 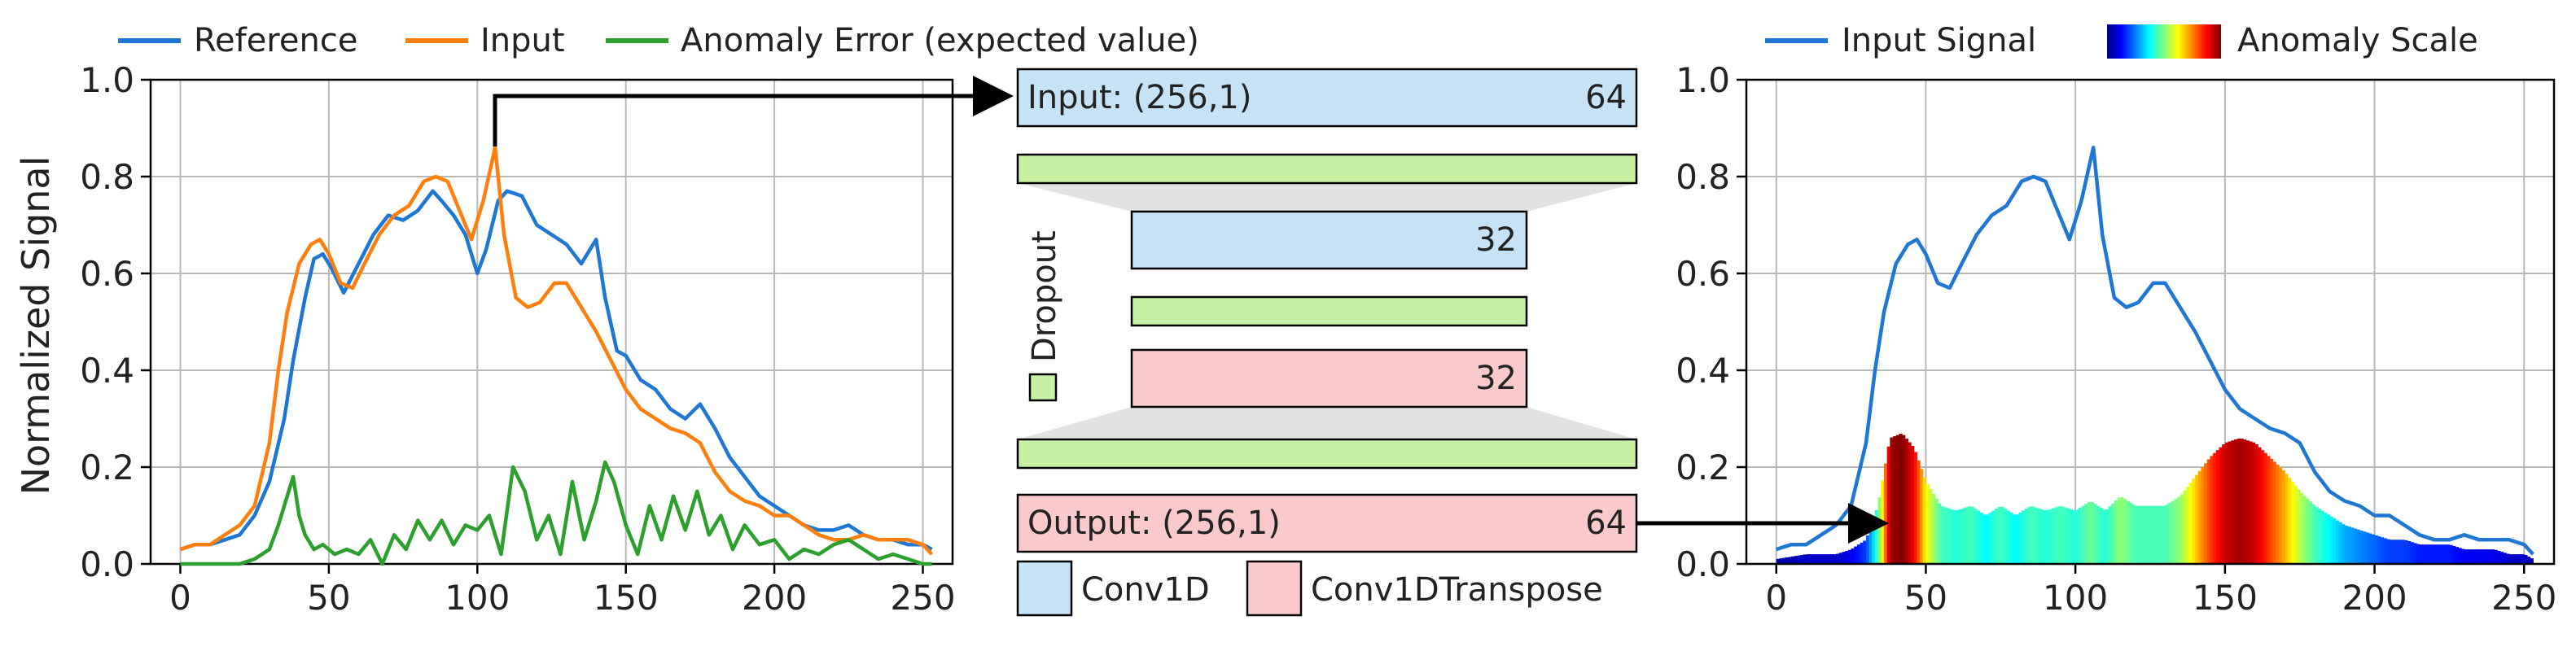 What do you see at coordinates (1329, 240) in the screenshot?
I see `encoder-conv1d-layer` at bounding box center [1329, 240].